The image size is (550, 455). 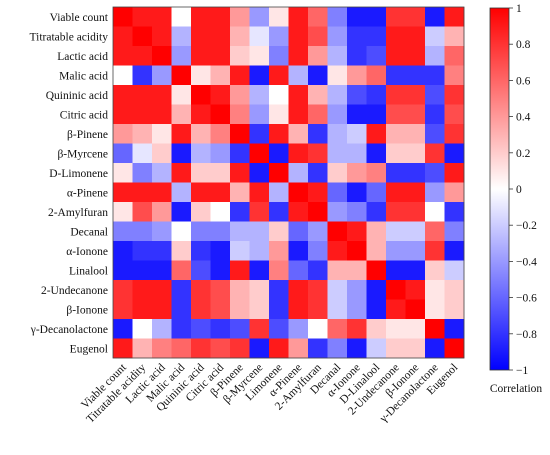 I want to click on colorbar-tick-label: −0.6, so click(x=526, y=299).